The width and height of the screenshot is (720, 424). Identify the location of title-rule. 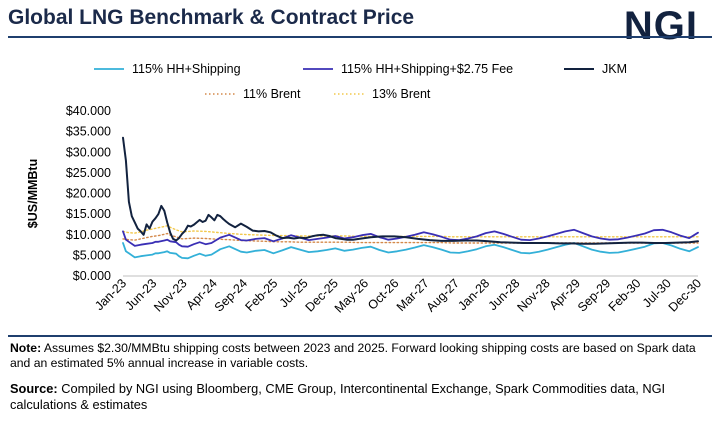
(360, 37).